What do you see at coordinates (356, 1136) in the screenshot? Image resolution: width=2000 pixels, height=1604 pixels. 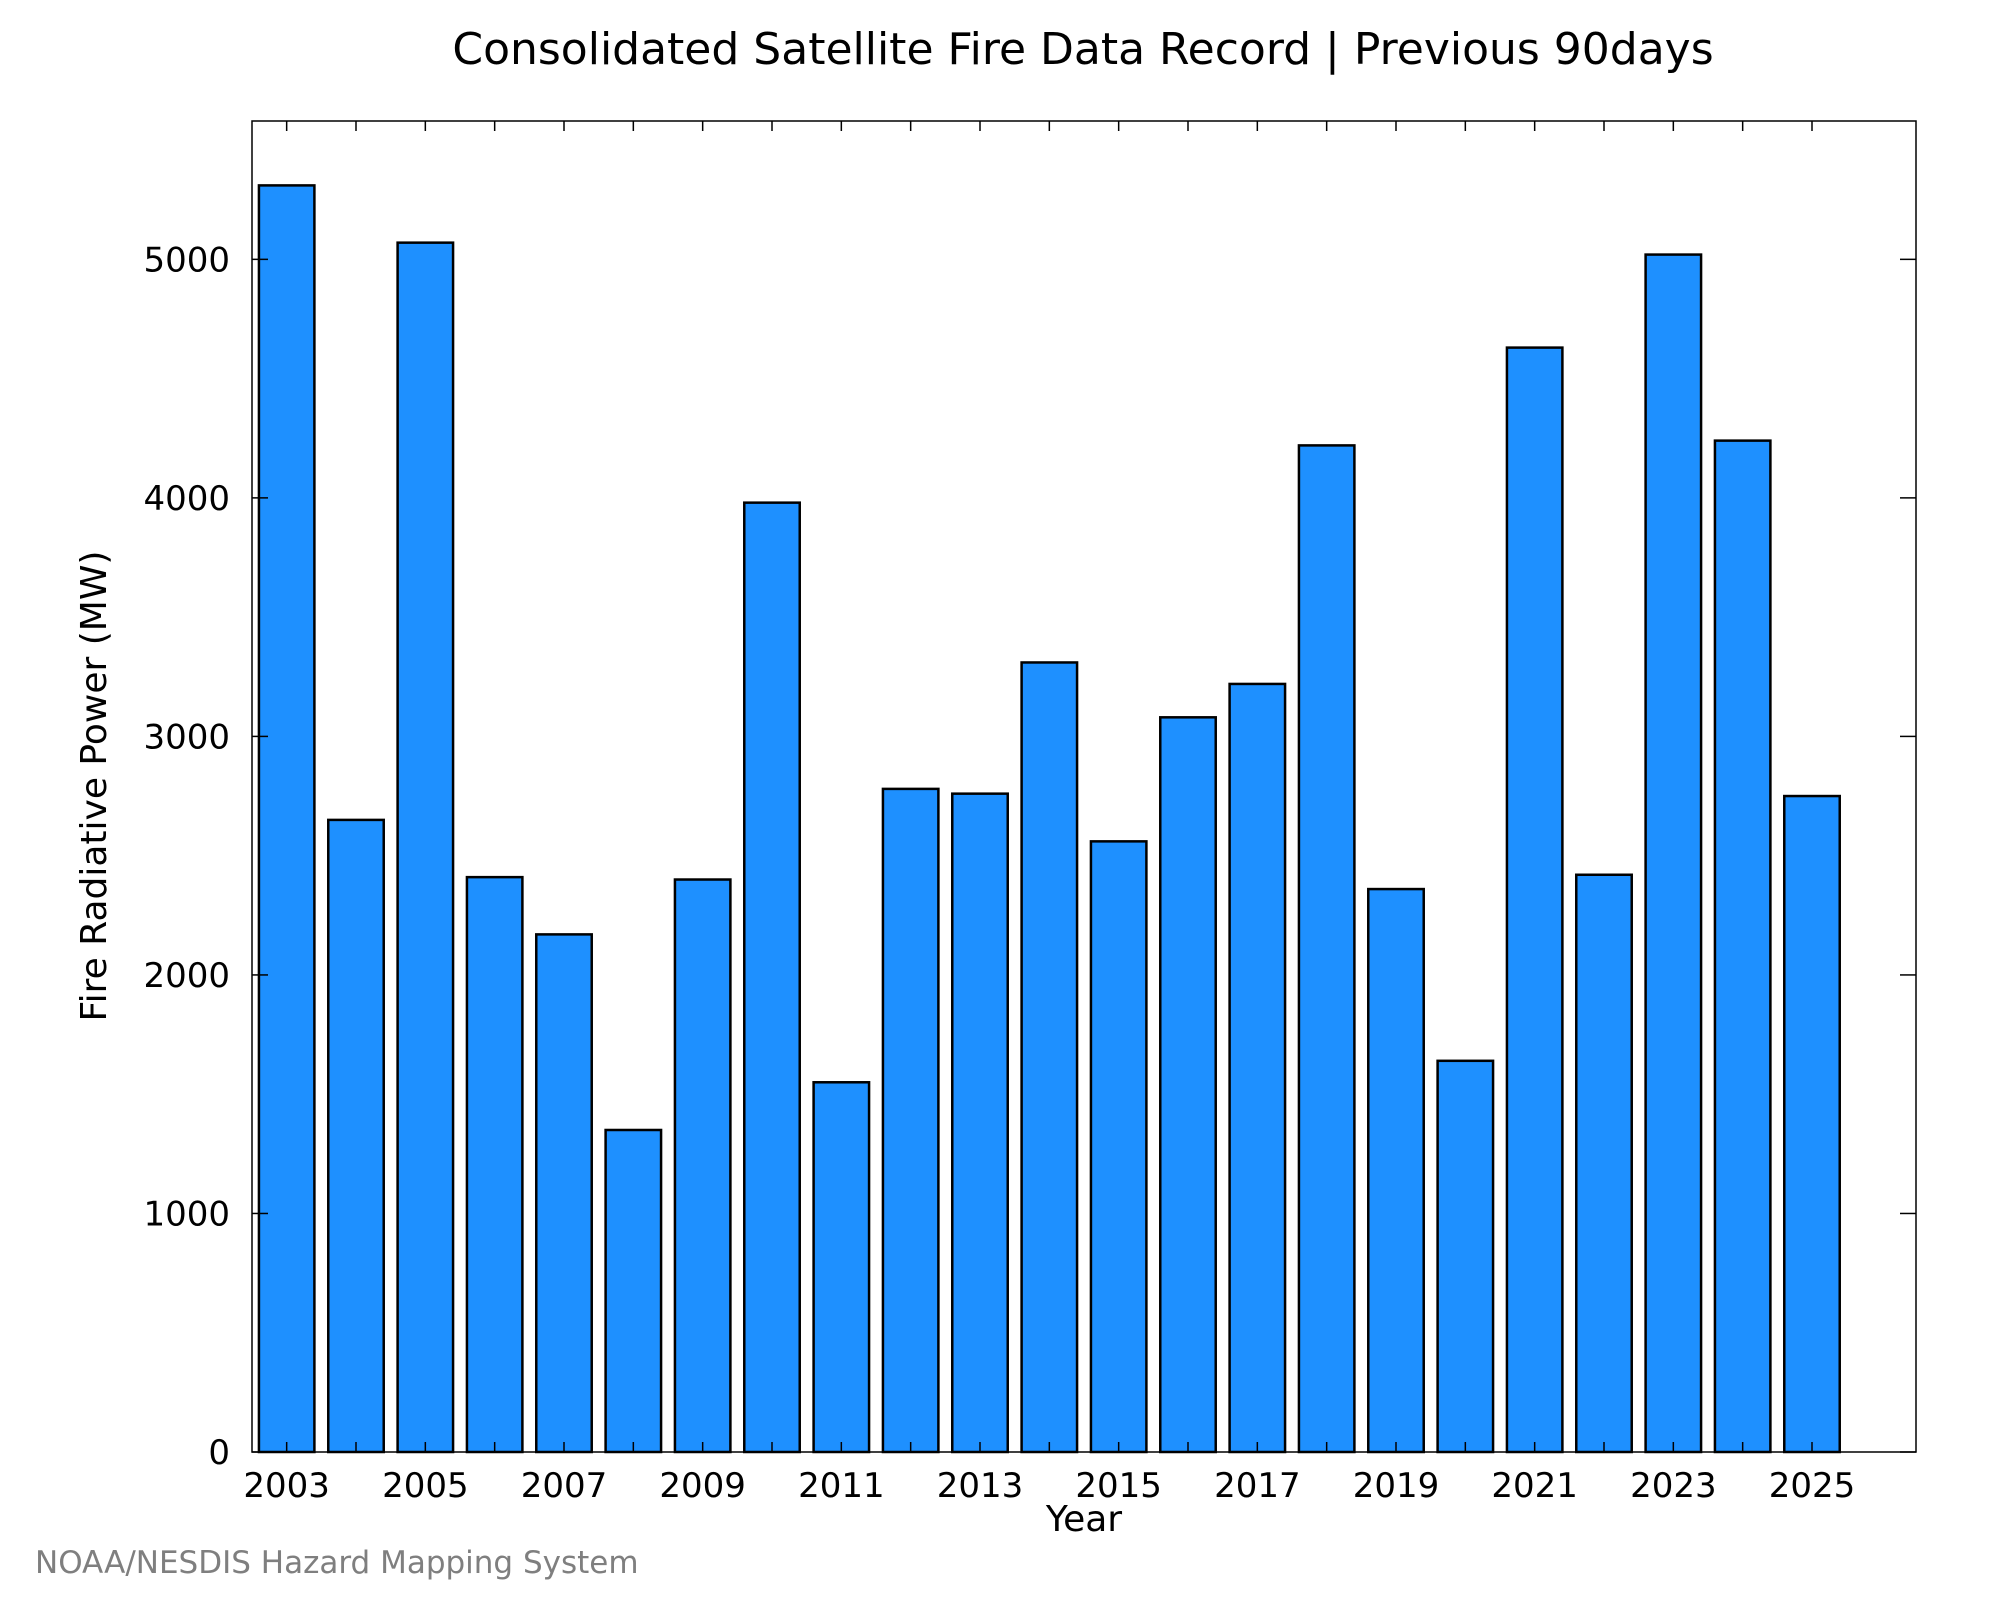 I see `bar-2004` at bounding box center [356, 1136].